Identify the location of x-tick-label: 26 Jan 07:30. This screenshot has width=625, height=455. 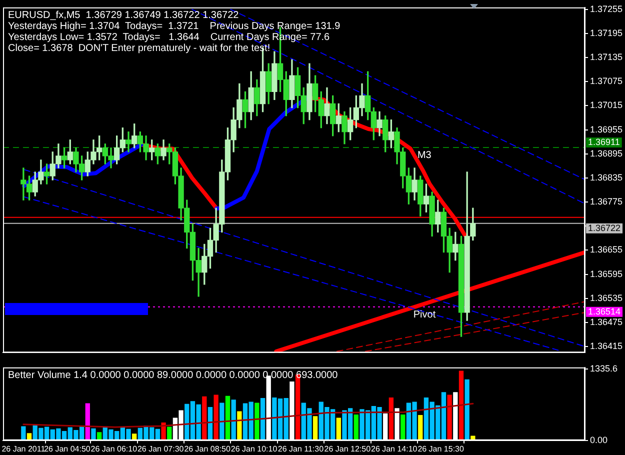
(160, 449).